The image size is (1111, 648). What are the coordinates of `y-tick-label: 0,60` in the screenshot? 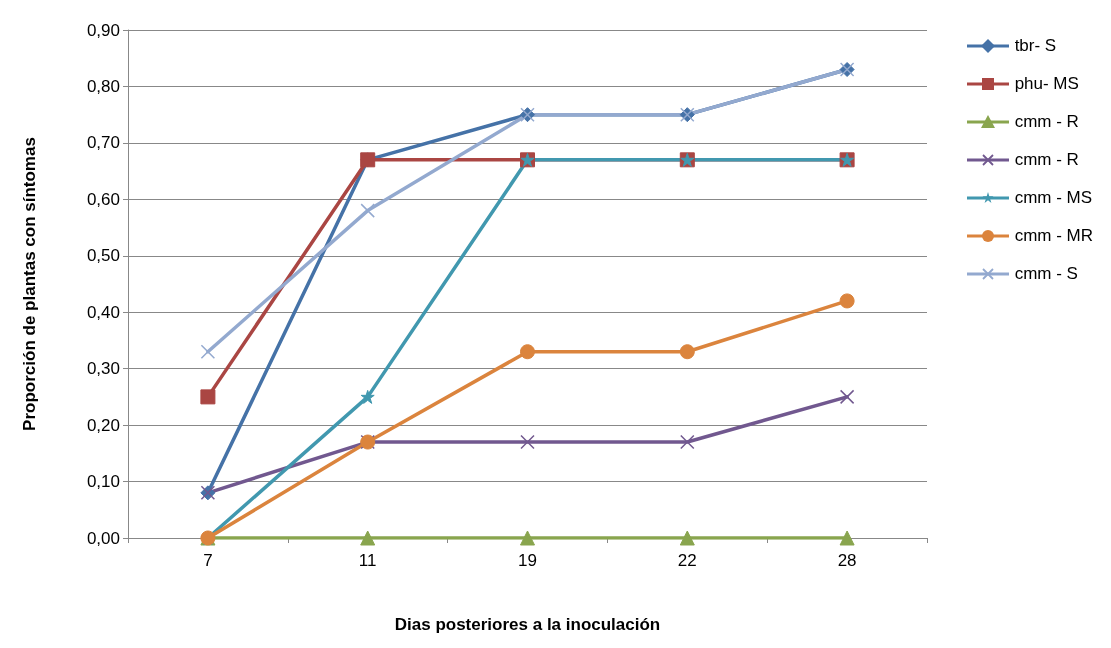 It's located at (103, 199).